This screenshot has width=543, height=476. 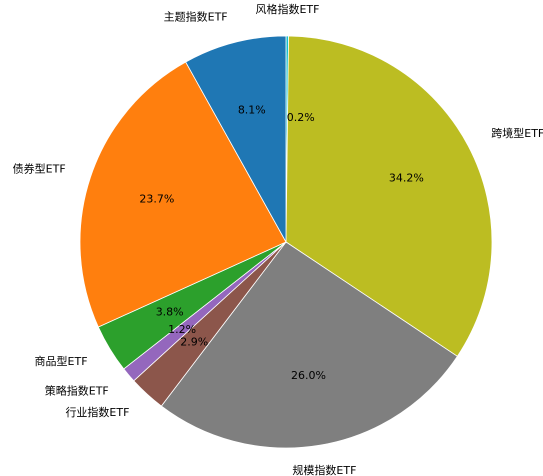 What do you see at coordinates (97, 412) in the screenshot?
I see `category-label-4: 行业指数ETF` at bounding box center [97, 412].